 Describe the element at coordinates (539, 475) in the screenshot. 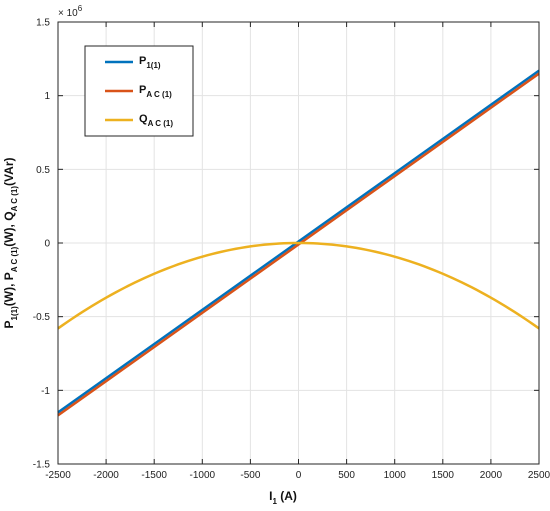

I see `x-tick-label: 2500` at that location.